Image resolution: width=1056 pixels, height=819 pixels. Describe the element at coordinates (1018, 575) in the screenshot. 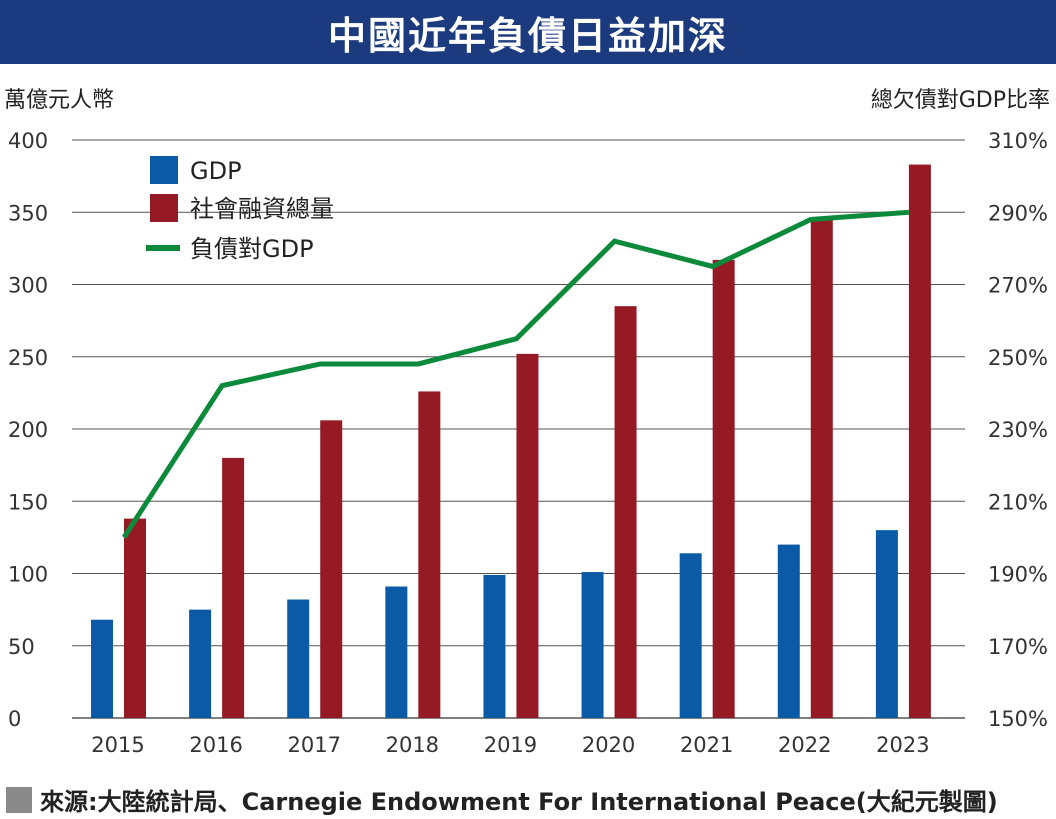

I see `y2-tick-label: 190%` at that location.